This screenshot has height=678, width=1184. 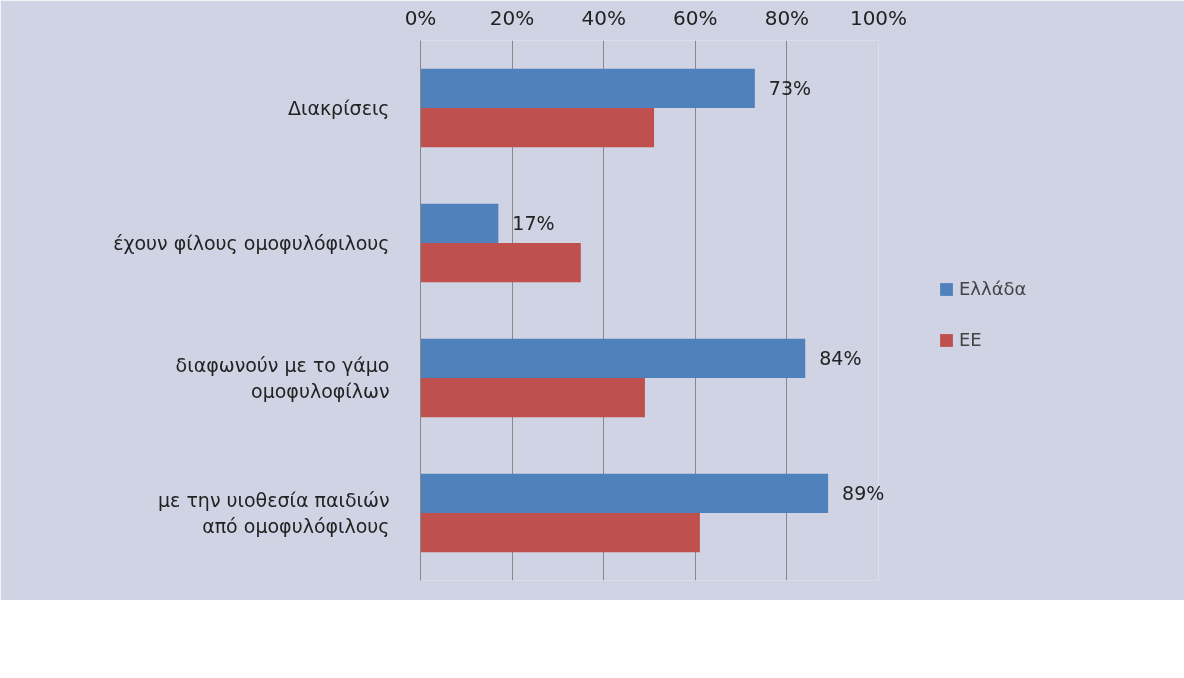 What do you see at coordinates (878, 17) in the screenshot?
I see `x-tick-label: 100%` at bounding box center [878, 17].